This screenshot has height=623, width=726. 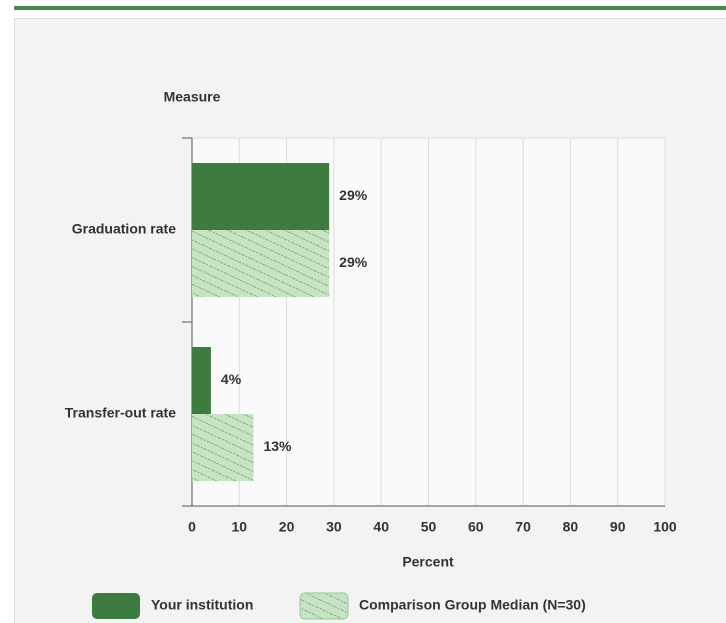 What do you see at coordinates (370, 8) in the screenshot?
I see `top-rule` at bounding box center [370, 8].